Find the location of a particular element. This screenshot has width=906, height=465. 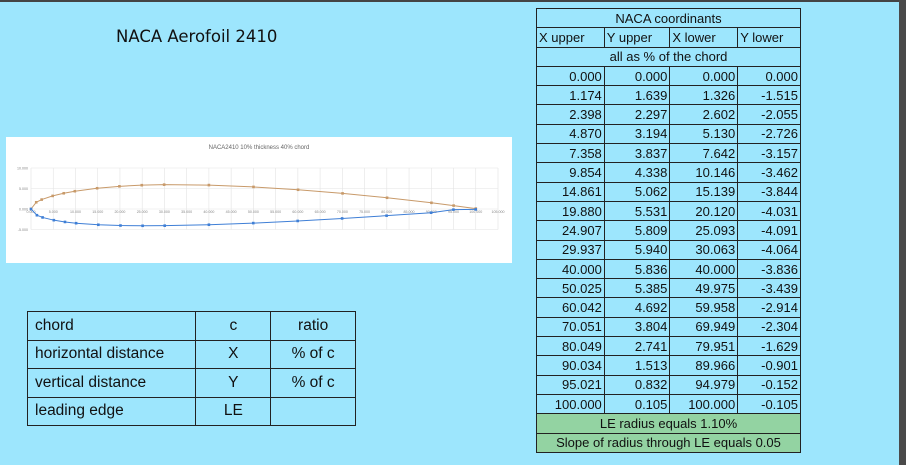

x-tick-label: 65.000 is located at coordinates (320, 212).